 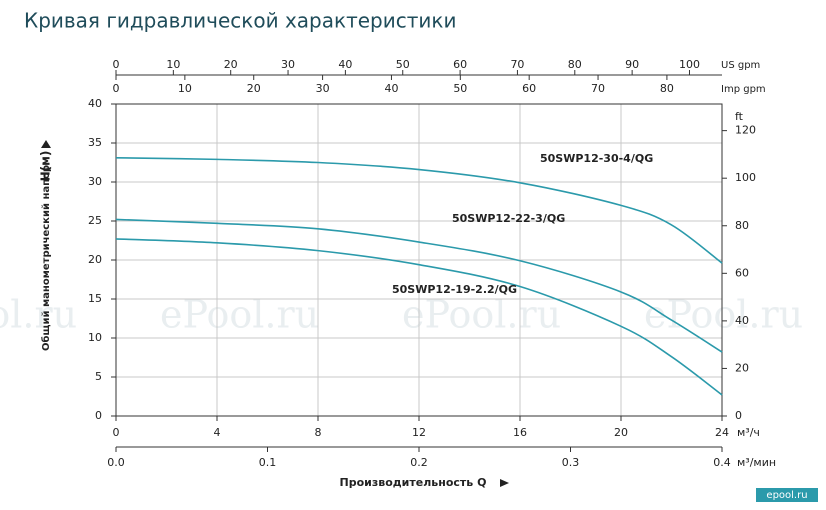 What do you see at coordinates (95, 142) in the screenshot?
I see `y-tick-label: 35` at bounding box center [95, 142].